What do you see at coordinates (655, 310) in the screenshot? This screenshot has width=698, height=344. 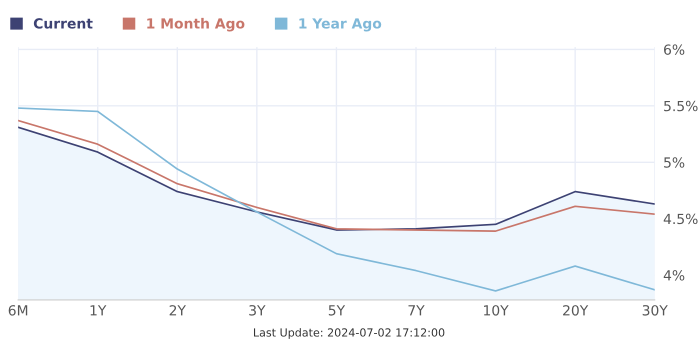 I see `x-tick-label: 30Y` at bounding box center [655, 310].